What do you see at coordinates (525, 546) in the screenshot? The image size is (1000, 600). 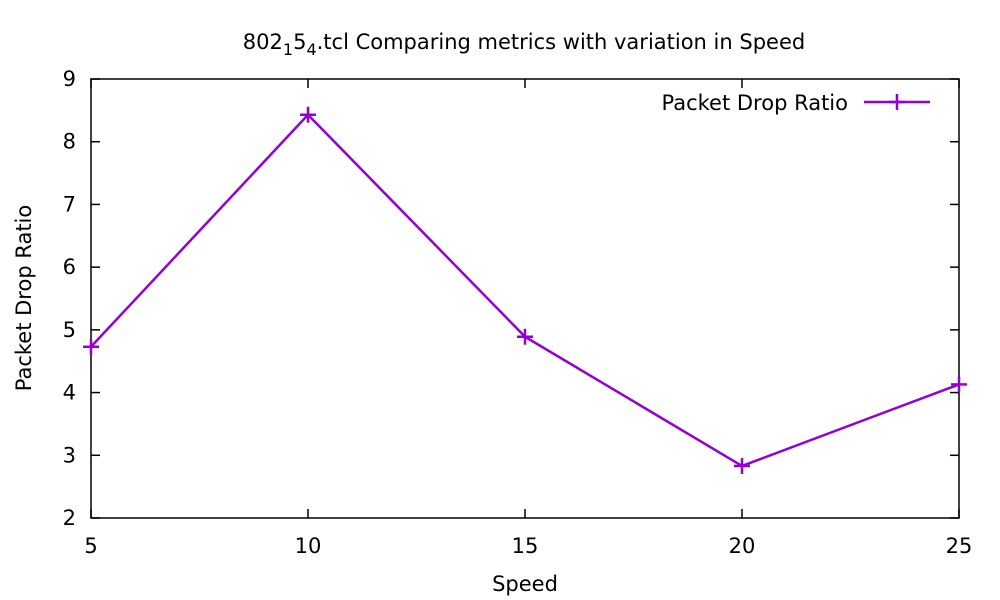 I see `x-tick-label: 15` at bounding box center [525, 546].